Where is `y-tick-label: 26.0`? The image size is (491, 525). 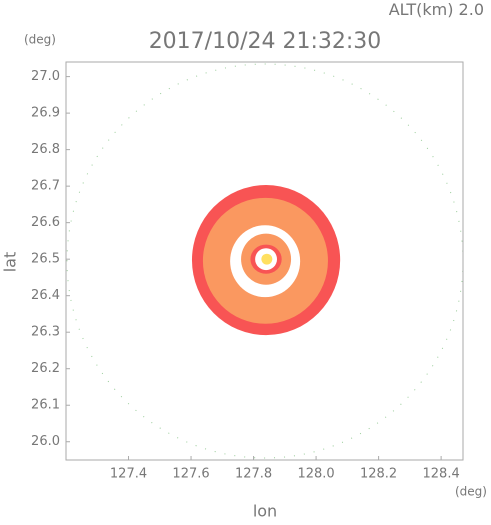
y-tick-label: 26.0 is located at coordinates (45, 441).